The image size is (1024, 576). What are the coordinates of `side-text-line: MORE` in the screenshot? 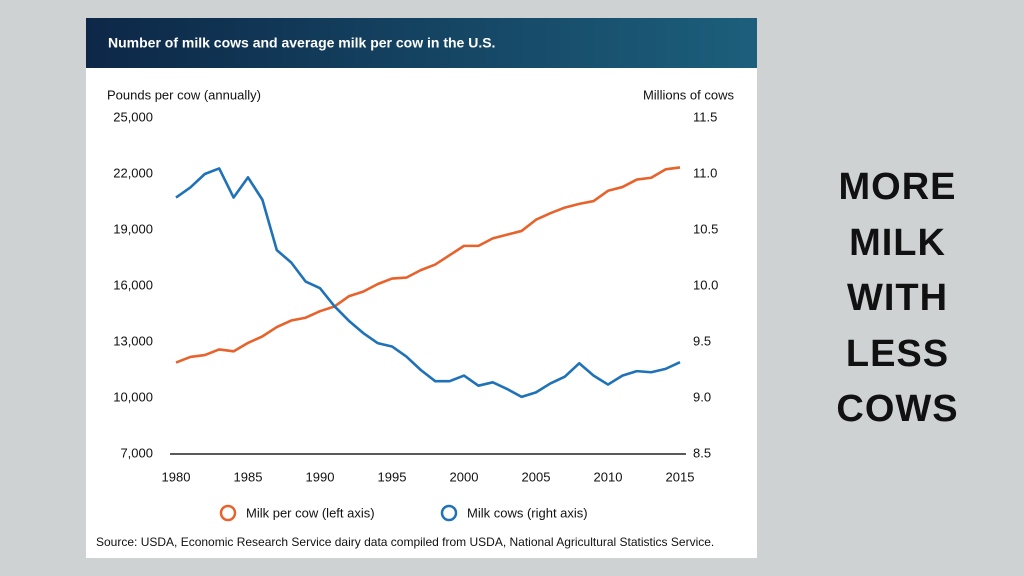 It's located at (897, 187).